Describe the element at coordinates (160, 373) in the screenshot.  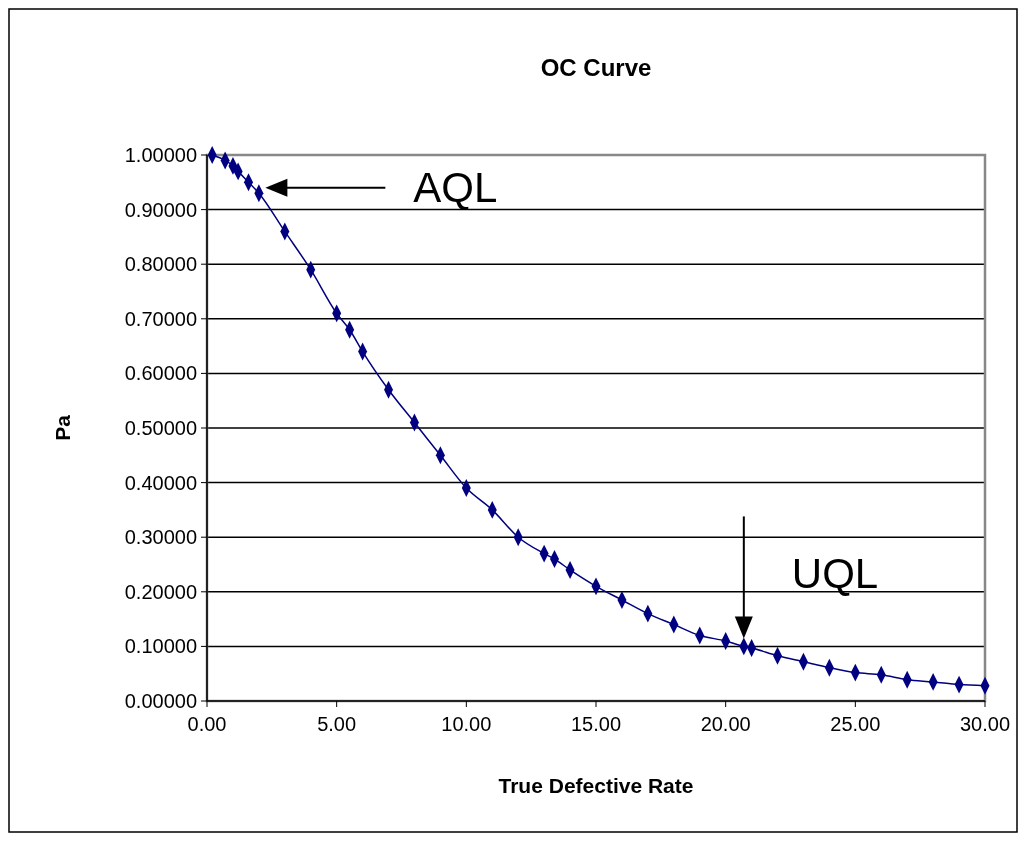
I see `y-tick-label: 0.60000` at that location.